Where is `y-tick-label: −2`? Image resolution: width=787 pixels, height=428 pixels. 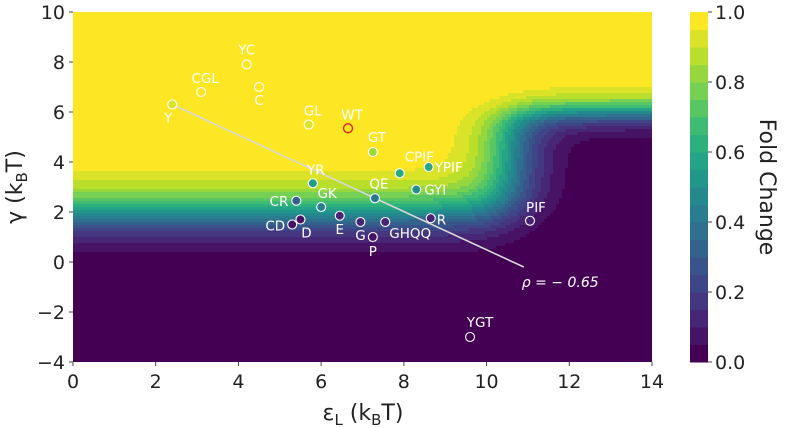 y-tick-label: −2 is located at coordinates (51, 313).